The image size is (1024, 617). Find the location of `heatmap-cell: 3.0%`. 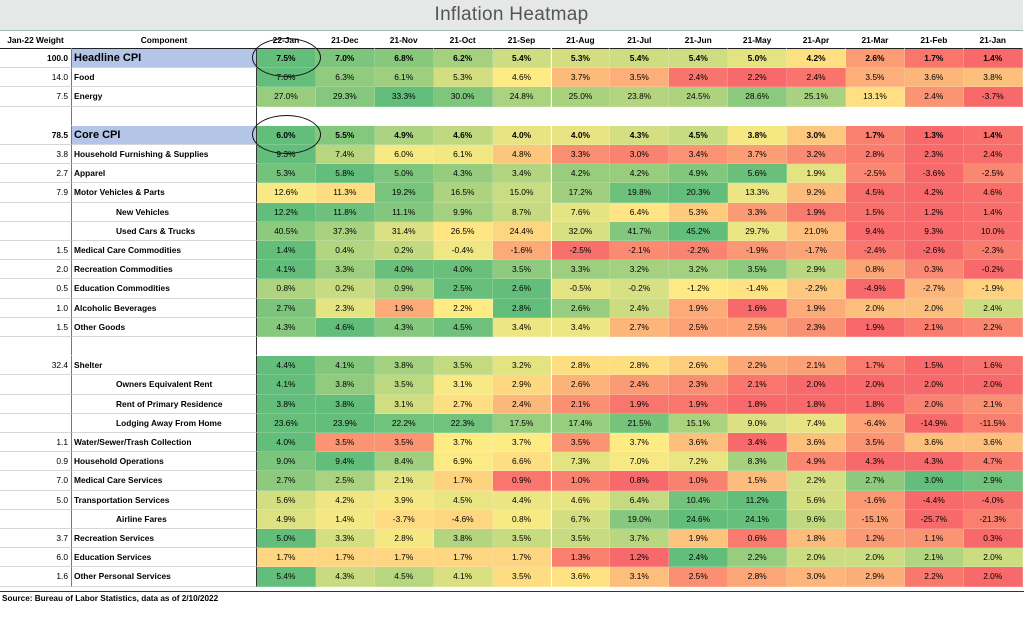

heatmap-cell: 3.0% is located at coordinates (816, 135).